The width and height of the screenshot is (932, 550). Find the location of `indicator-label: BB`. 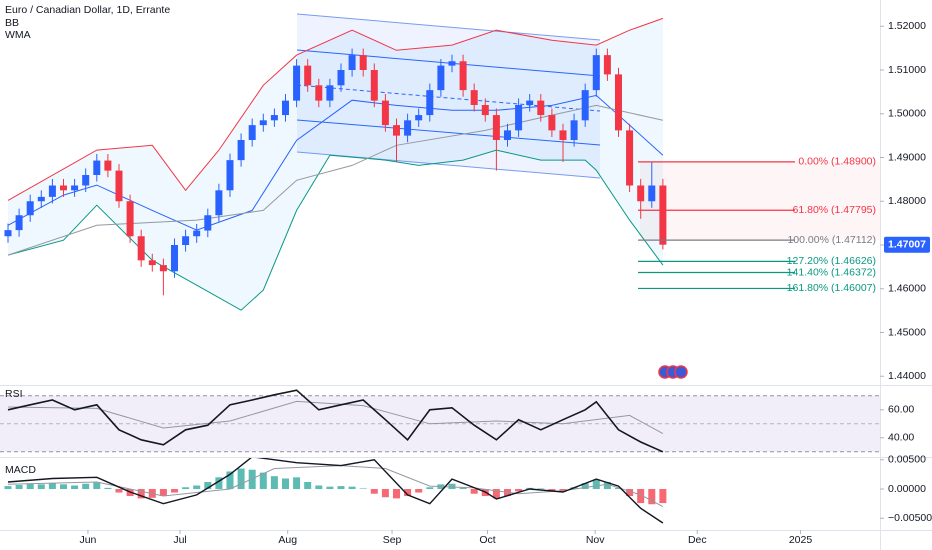

indicator-label: BB is located at coordinates (12, 23).